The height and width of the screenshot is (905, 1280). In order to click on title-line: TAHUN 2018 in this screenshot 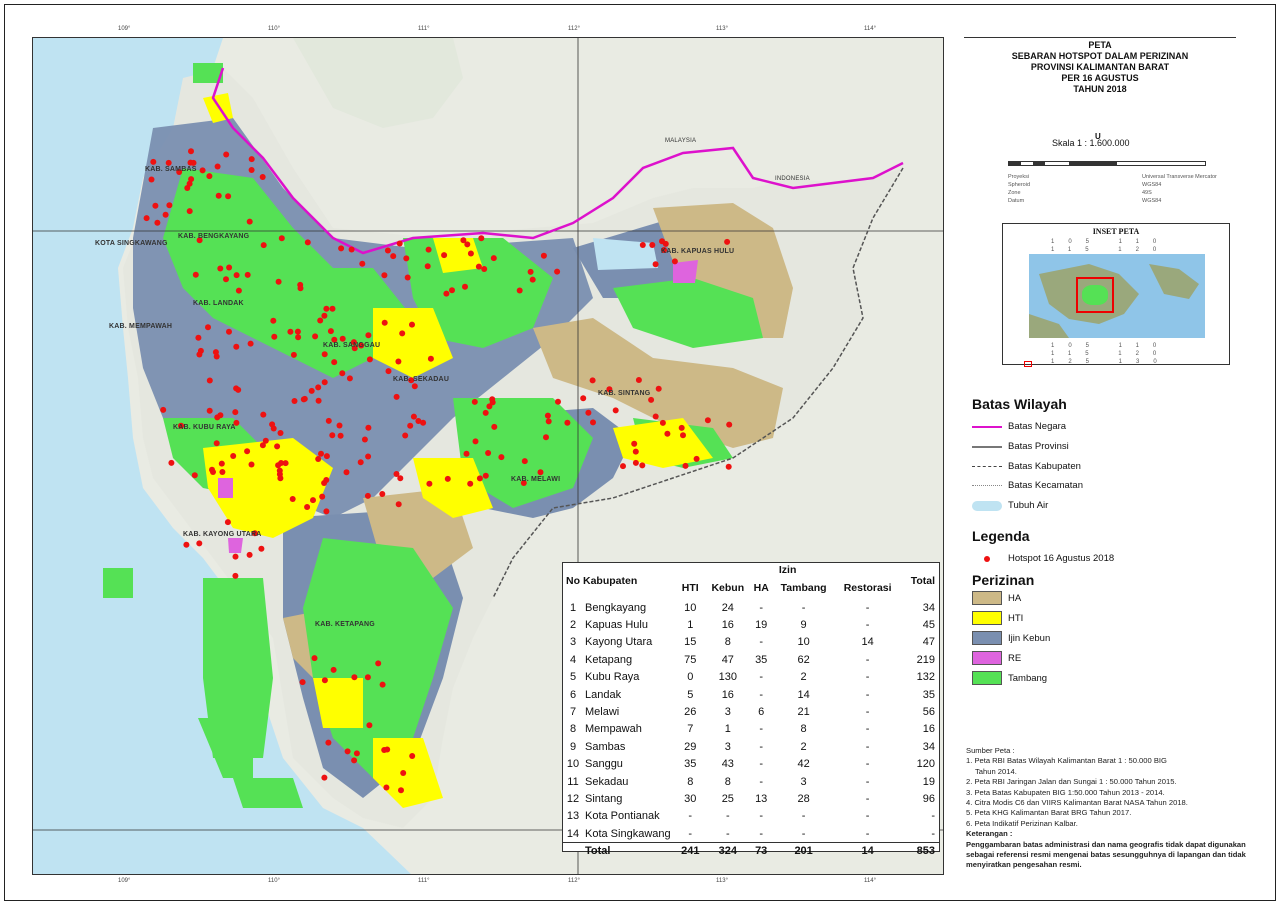, I will do `click(1100, 89)`.